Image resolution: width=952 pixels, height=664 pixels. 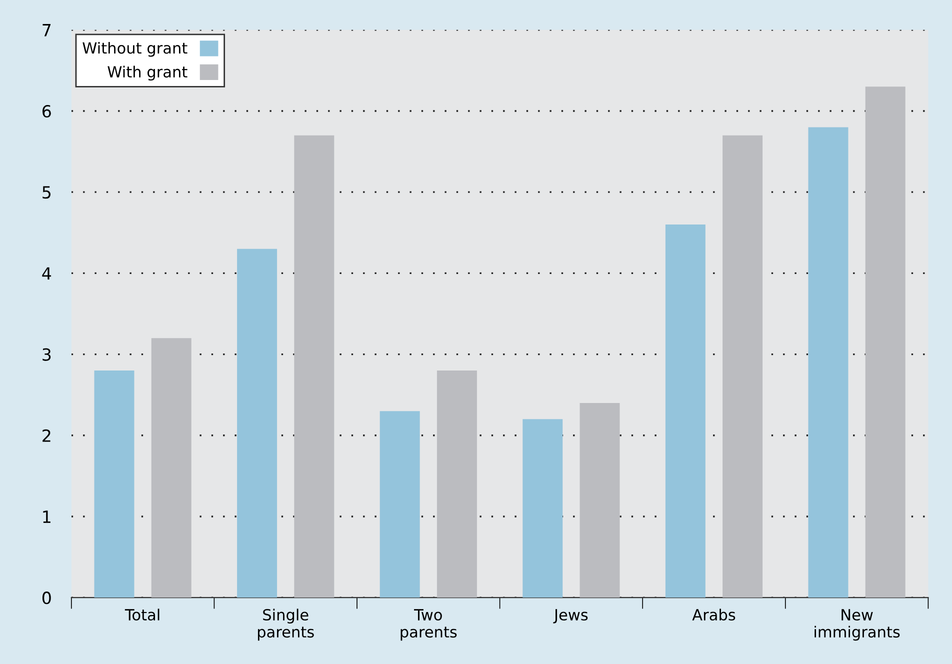 I want to click on legend-label: Without grant, so click(x=135, y=49).